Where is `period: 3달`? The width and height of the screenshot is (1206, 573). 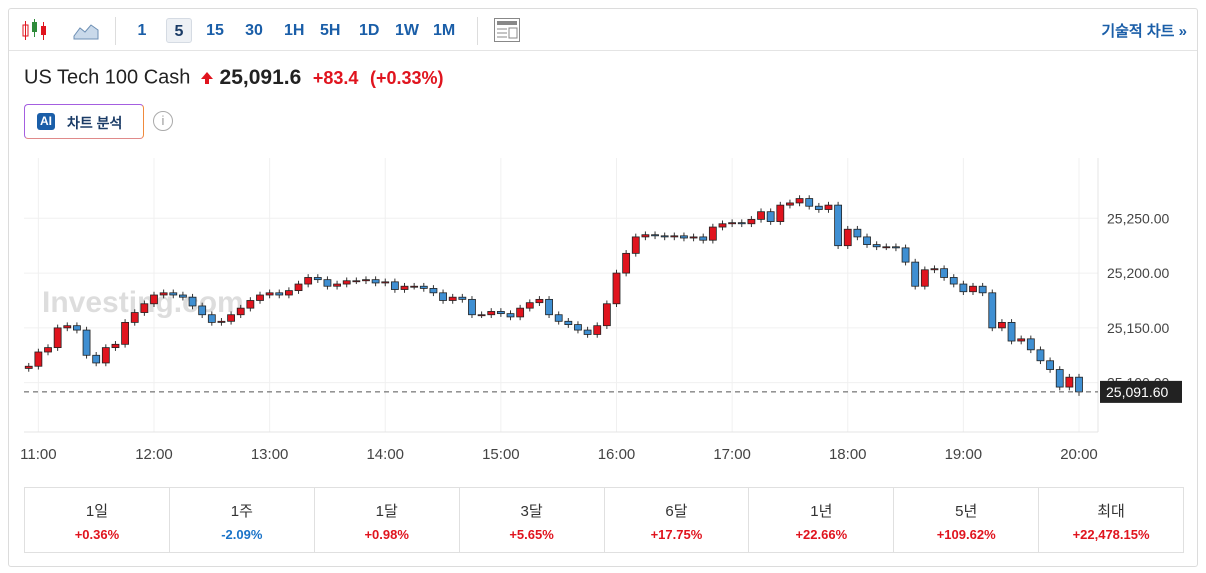
period: 3달 is located at coordinates (531, 511).